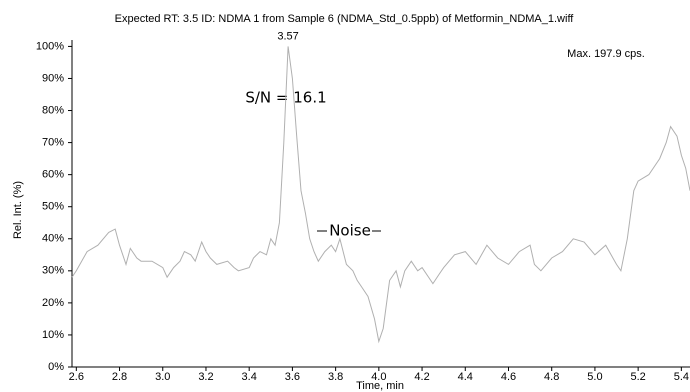  I want to click on x-tick-label: 3.4, so click(249, 377).